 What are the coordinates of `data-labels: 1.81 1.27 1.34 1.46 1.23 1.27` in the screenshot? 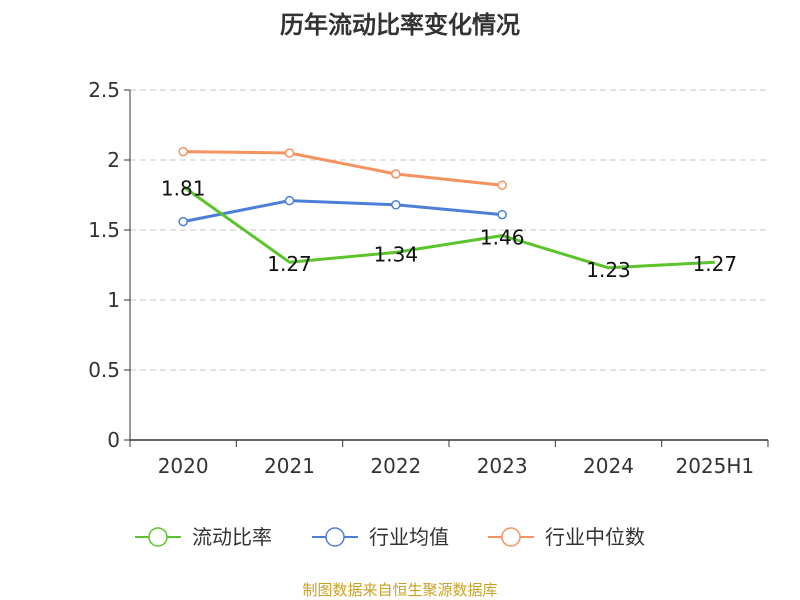 It's located at (449, 229).